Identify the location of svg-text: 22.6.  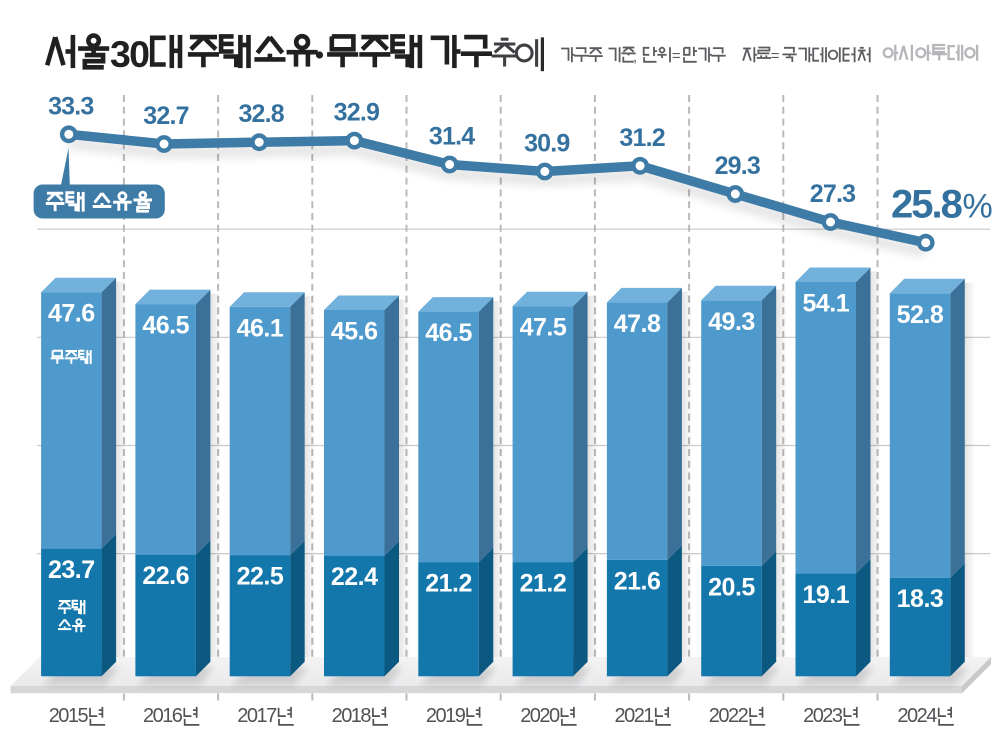
(165, 576).